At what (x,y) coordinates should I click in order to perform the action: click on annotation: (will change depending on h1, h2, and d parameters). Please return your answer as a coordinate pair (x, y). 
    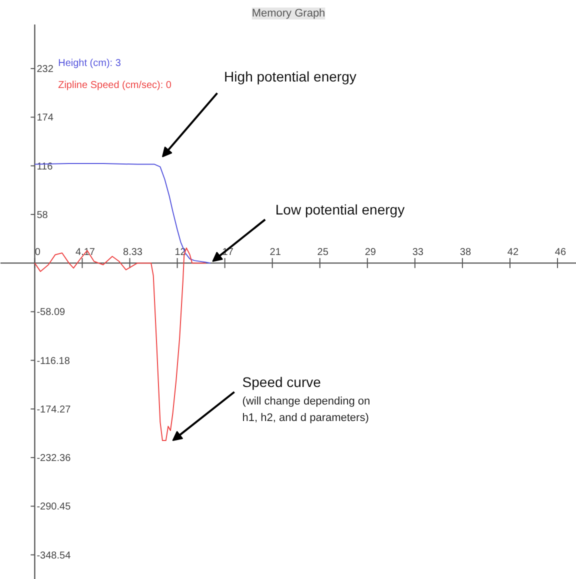
    Looking at the image, I should click on (306, 409).